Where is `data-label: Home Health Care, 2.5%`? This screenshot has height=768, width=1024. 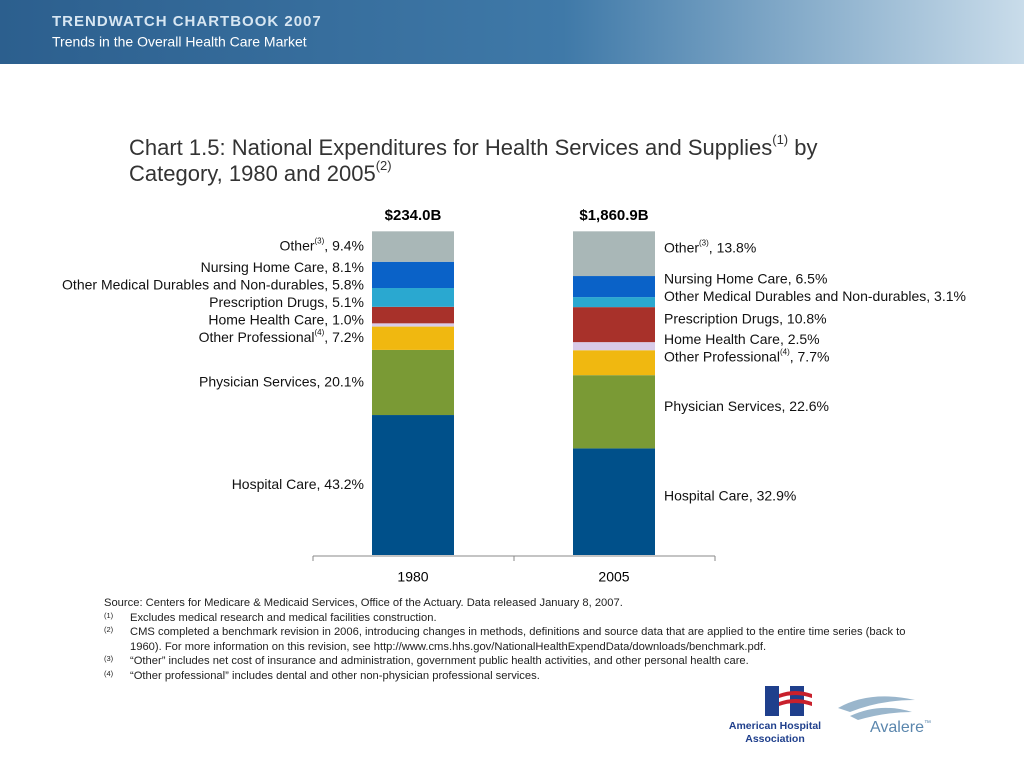 data-label: Home Health Care, 2.5% is located at coordinates (742, 339).